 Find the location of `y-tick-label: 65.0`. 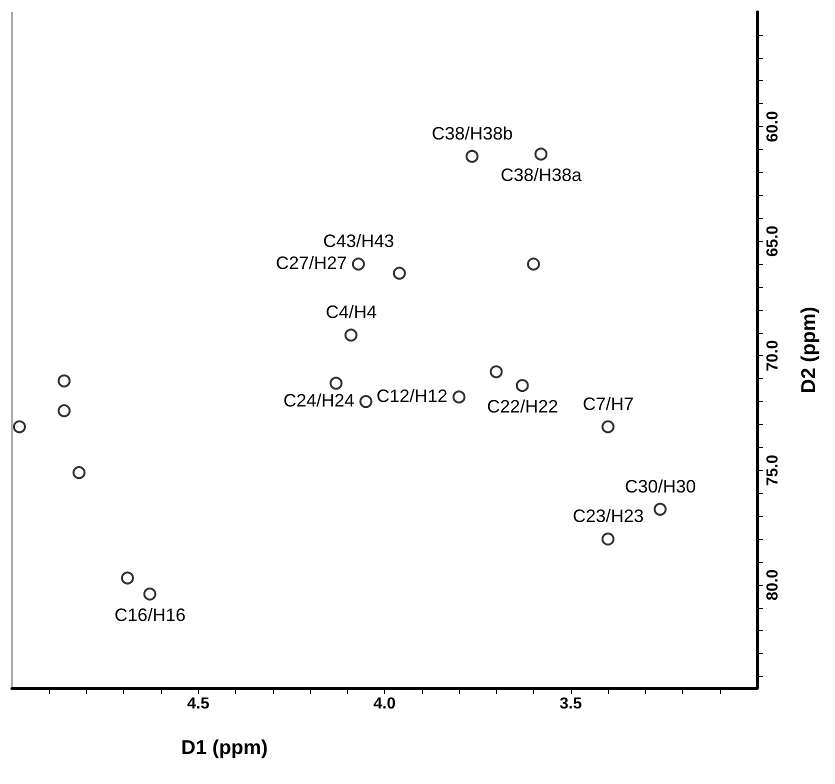

y-tick-label: 65.0 is located at coordinates (773, 241).